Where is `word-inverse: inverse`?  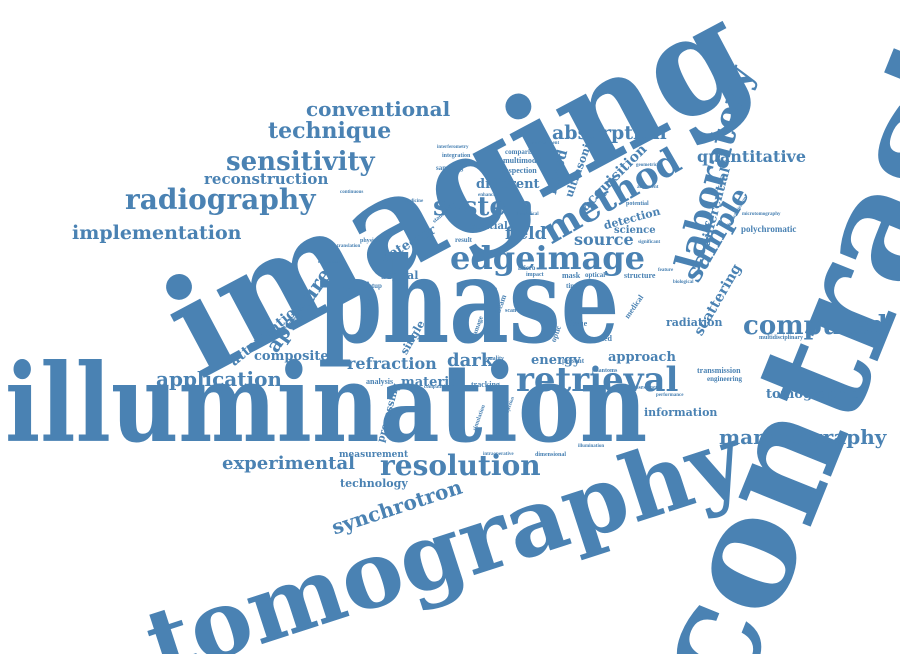 word-inverse: inverse is located at coordinates (358, 392).